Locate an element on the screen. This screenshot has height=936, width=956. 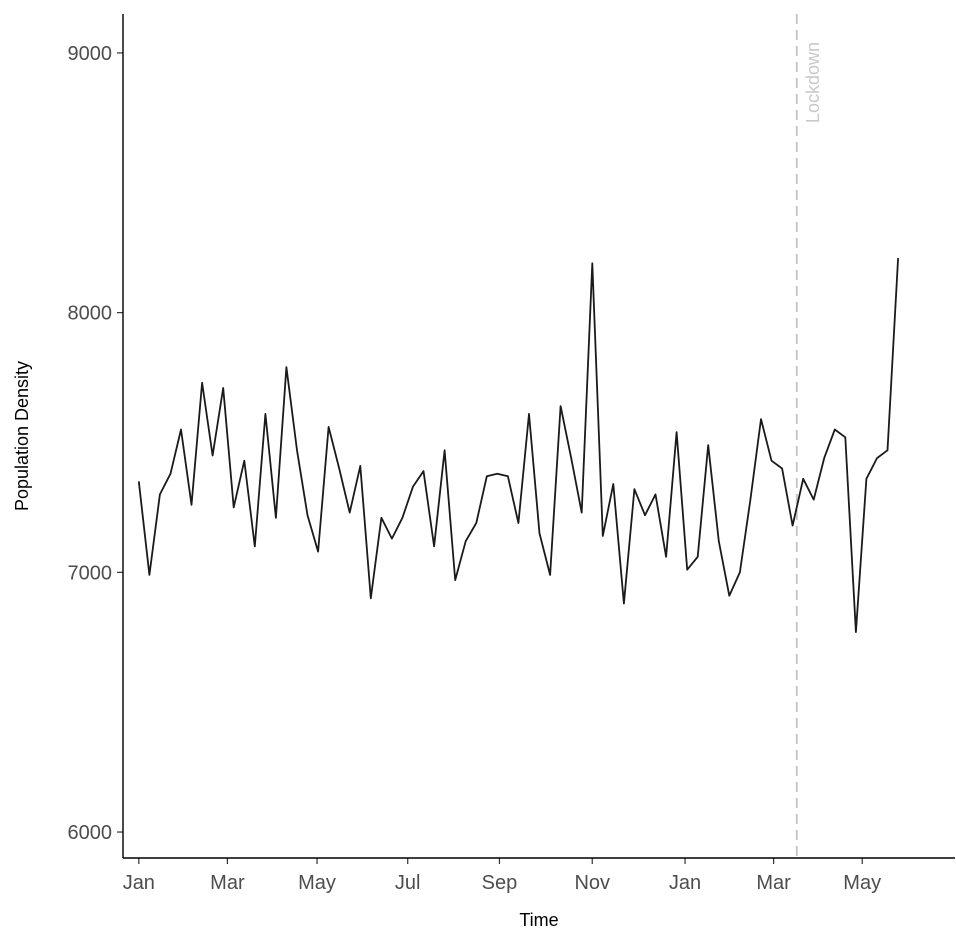
x-tick-label: Nov is located at coordinates (592, 883).